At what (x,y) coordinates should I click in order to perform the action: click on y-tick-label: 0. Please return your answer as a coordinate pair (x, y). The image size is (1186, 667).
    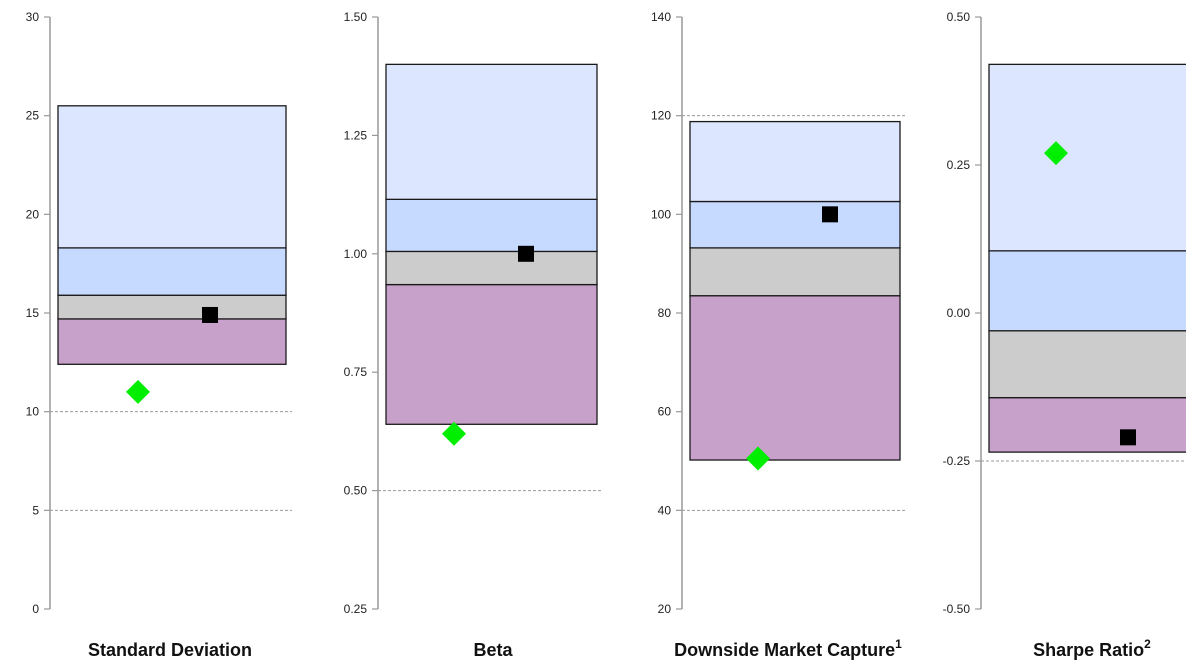
    Looking at the image, I should click on (35, 609).